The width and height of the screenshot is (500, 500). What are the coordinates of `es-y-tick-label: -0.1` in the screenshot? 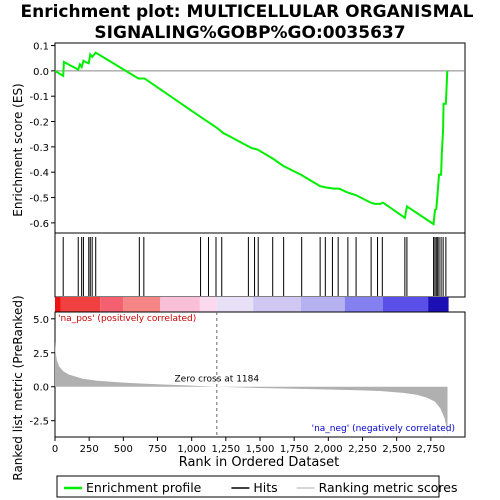 It's located at (39, 97).